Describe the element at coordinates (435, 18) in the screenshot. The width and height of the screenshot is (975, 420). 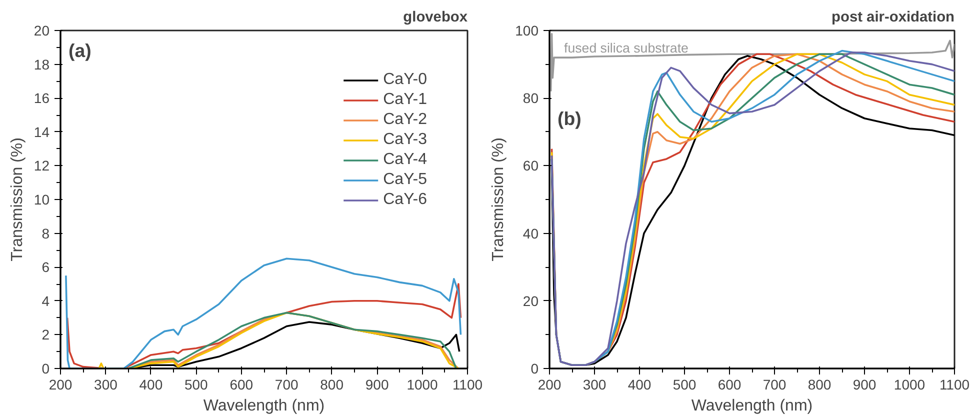
I see `chart-title: glovebox` at that location.